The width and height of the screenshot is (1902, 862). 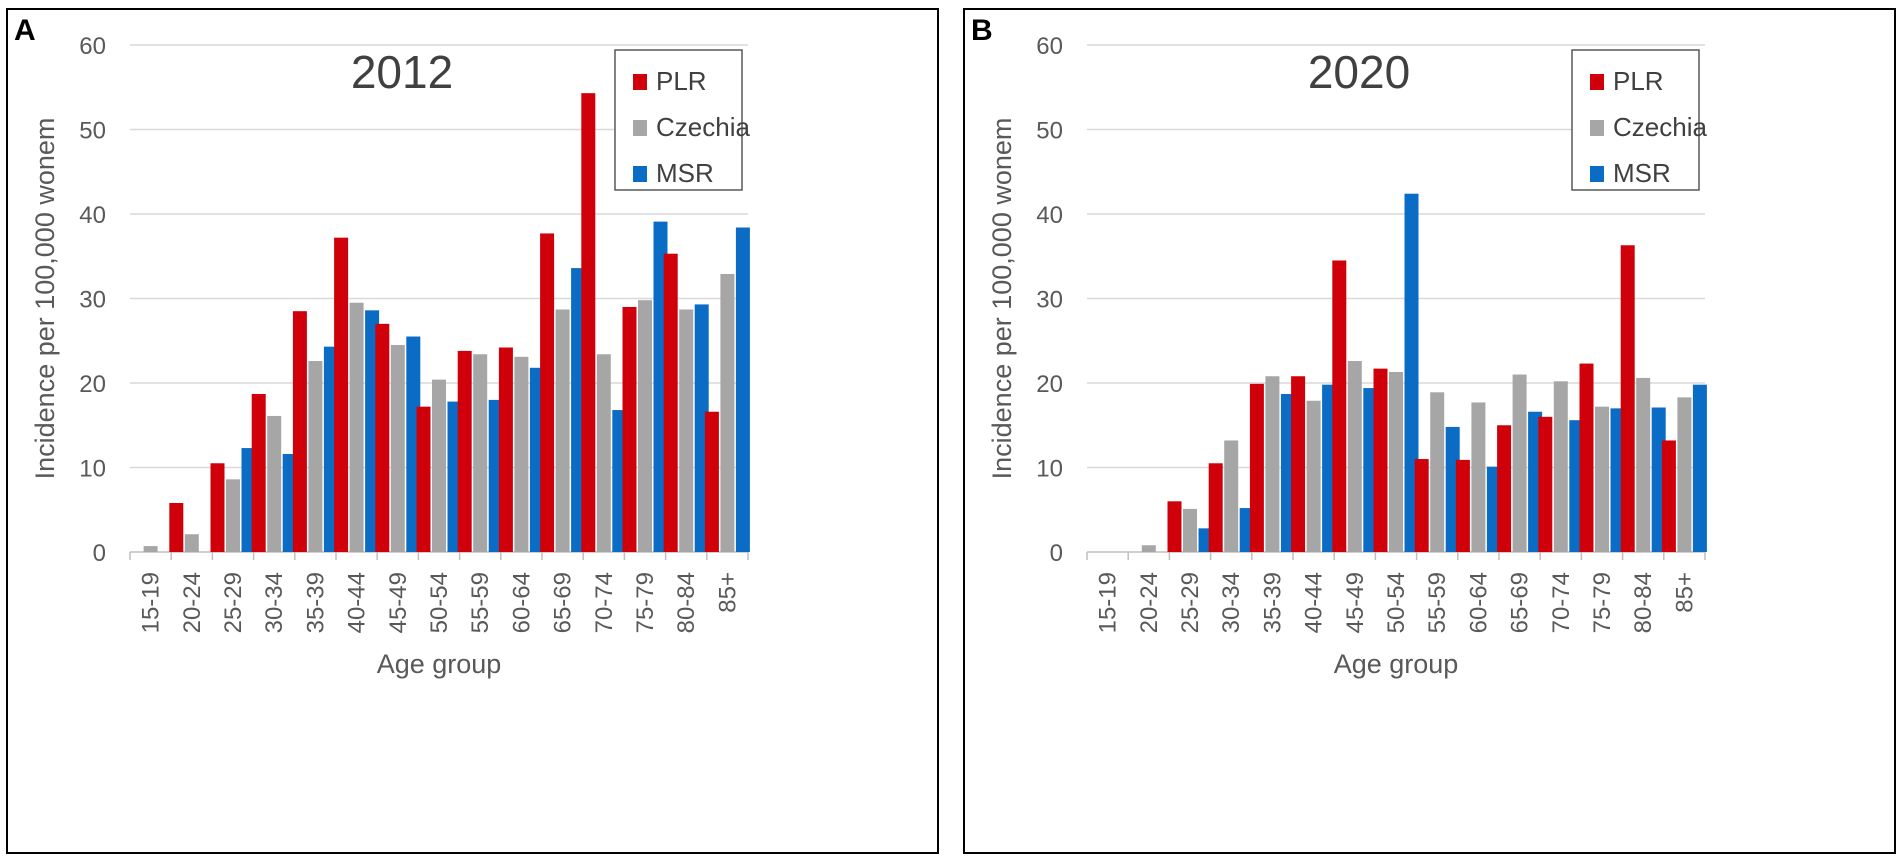 I want to click on y-tick-label: 40, so click(x=92, y=215).